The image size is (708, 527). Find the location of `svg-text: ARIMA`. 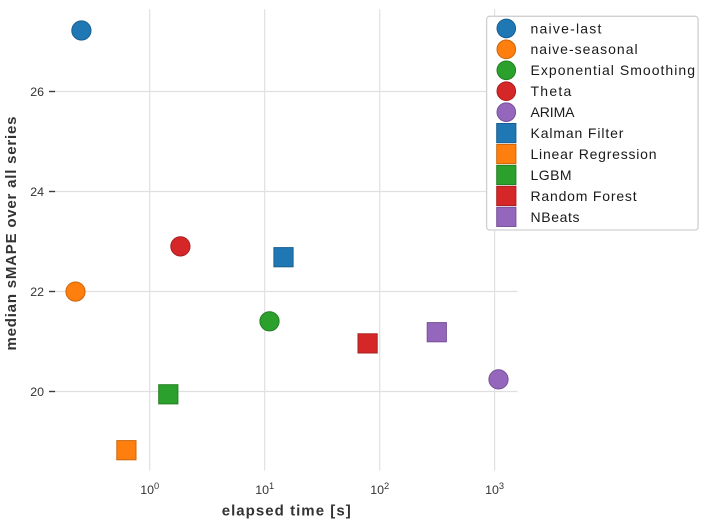

svg-text: ARIMA is located at coordinates (553, 112).